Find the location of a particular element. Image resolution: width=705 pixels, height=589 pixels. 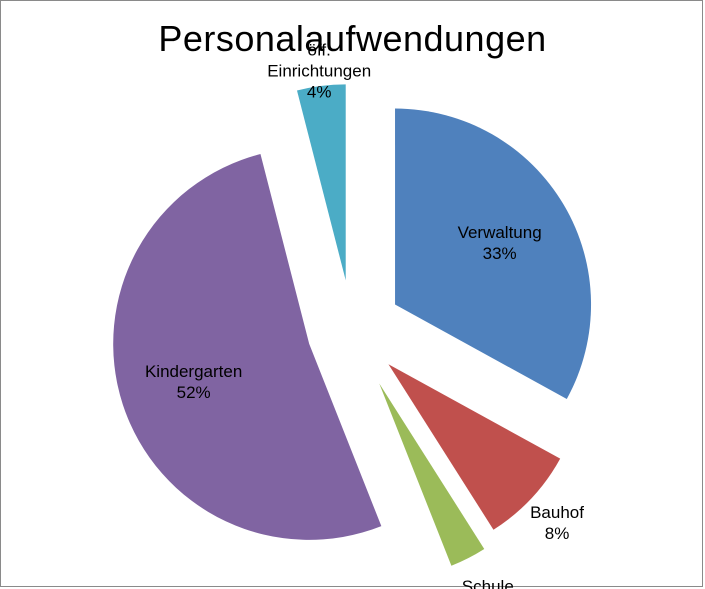

slice-name-label: öff. is located at coordinates (319, 49).